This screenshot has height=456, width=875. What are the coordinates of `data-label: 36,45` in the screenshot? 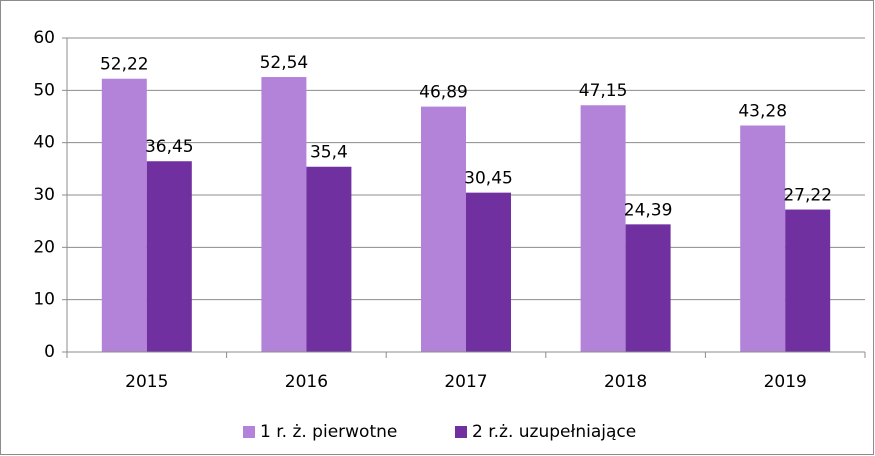 It's located at (169, 147).